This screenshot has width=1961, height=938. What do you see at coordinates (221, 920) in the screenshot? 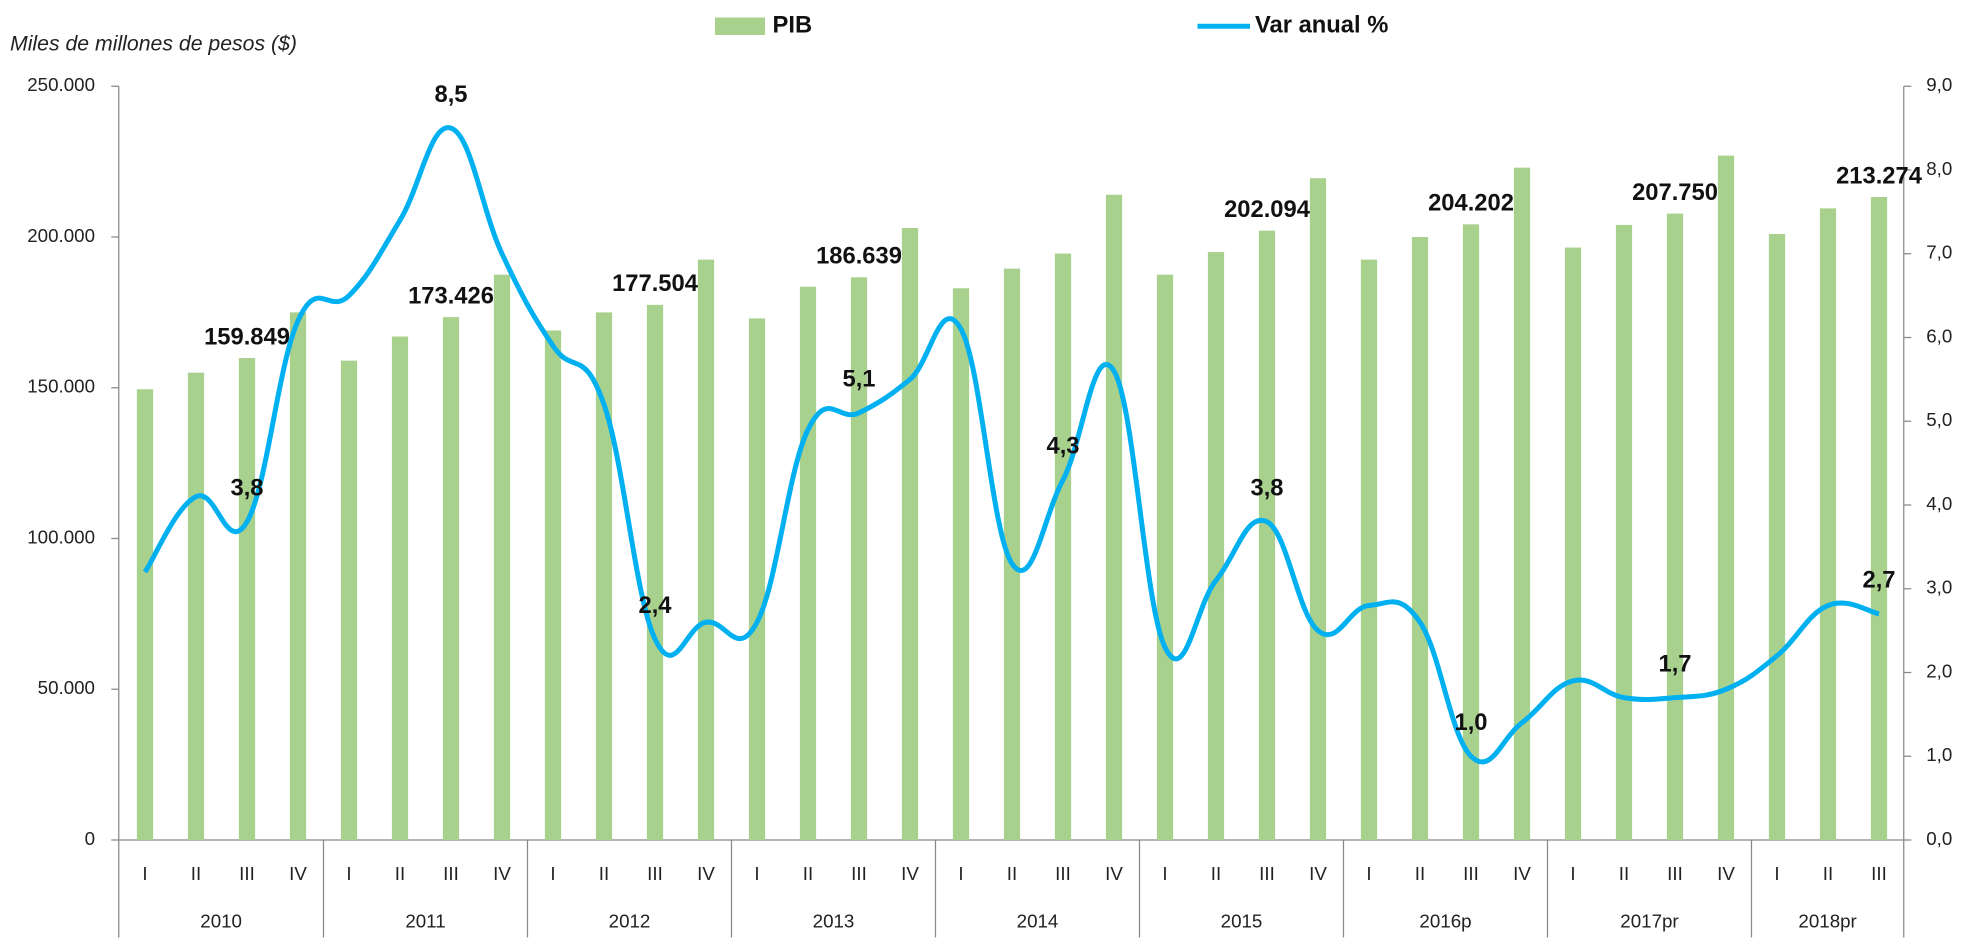
I see `year-label: 2010` at bounding box center [221, 920].